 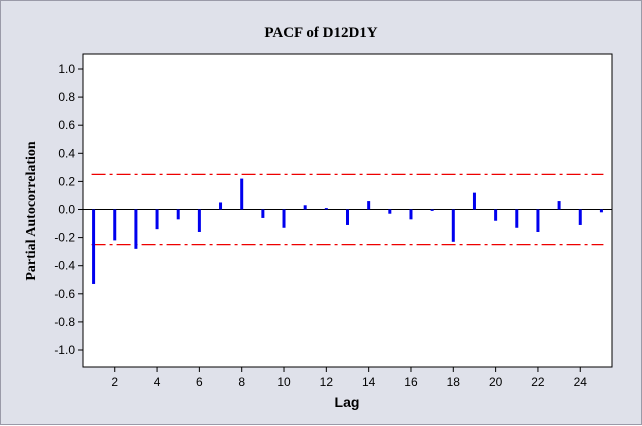 What do you see at coordinates (66, 97) in the screenshot?
I see `y-tick-label: 0.8` at bounding box center [66, 97].